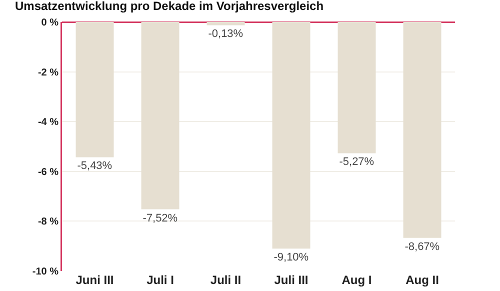 This screenshot has width=500, height=291. I want to click on y-tick-label: -6 %, so click(48, 172).